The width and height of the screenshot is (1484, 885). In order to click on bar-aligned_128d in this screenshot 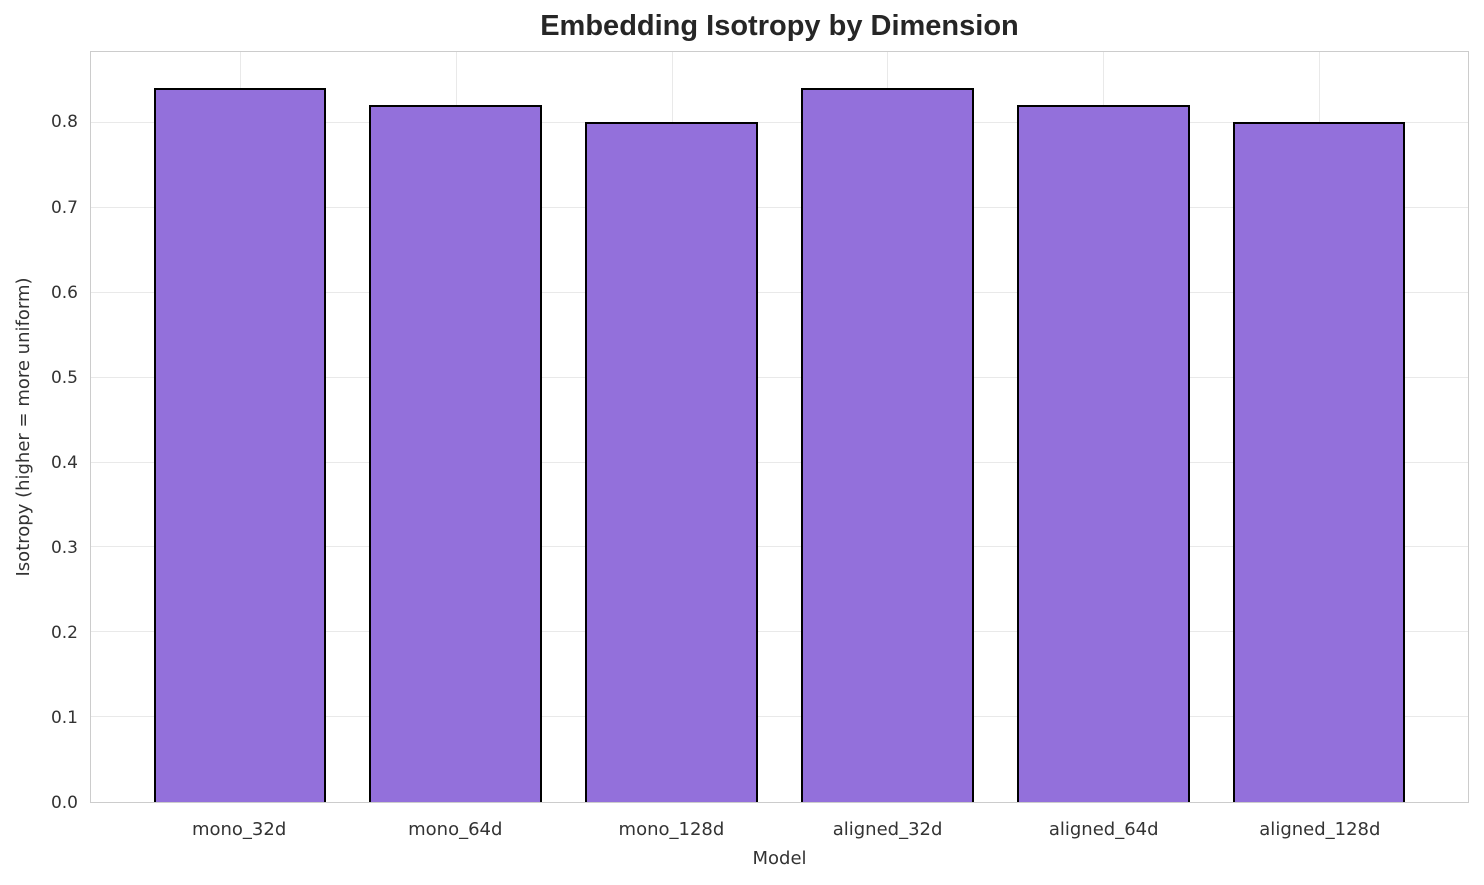, I will do `click(1319, 461)`.